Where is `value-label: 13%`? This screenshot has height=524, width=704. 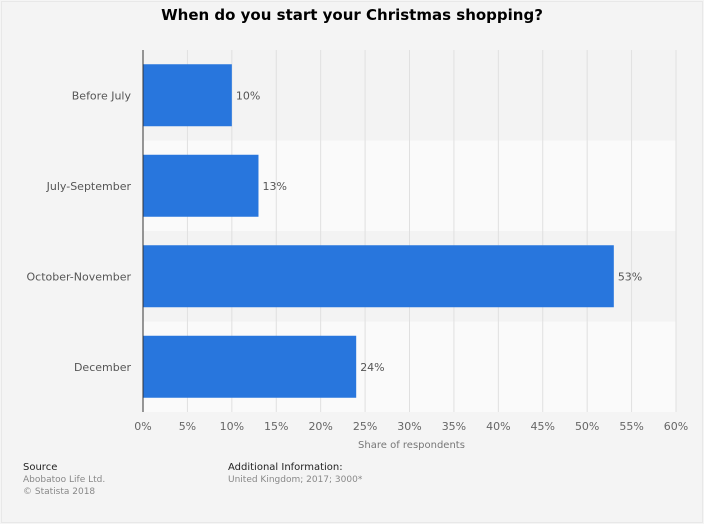
value-label: 13% is located at coordinates (274, 186).